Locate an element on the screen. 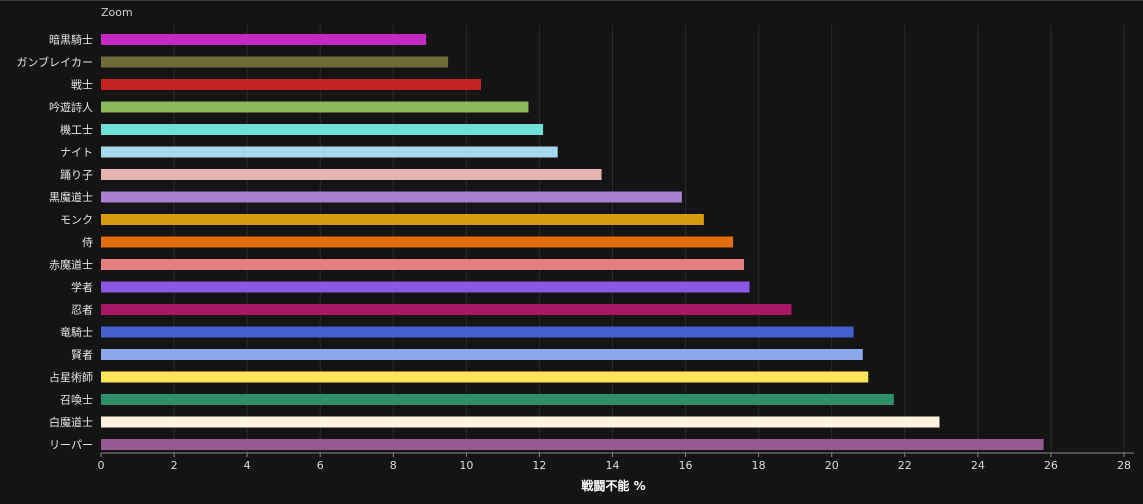 The height and width of the screenshot is (504, 1143). category-label: モンク is located at coordinates (76, 220).